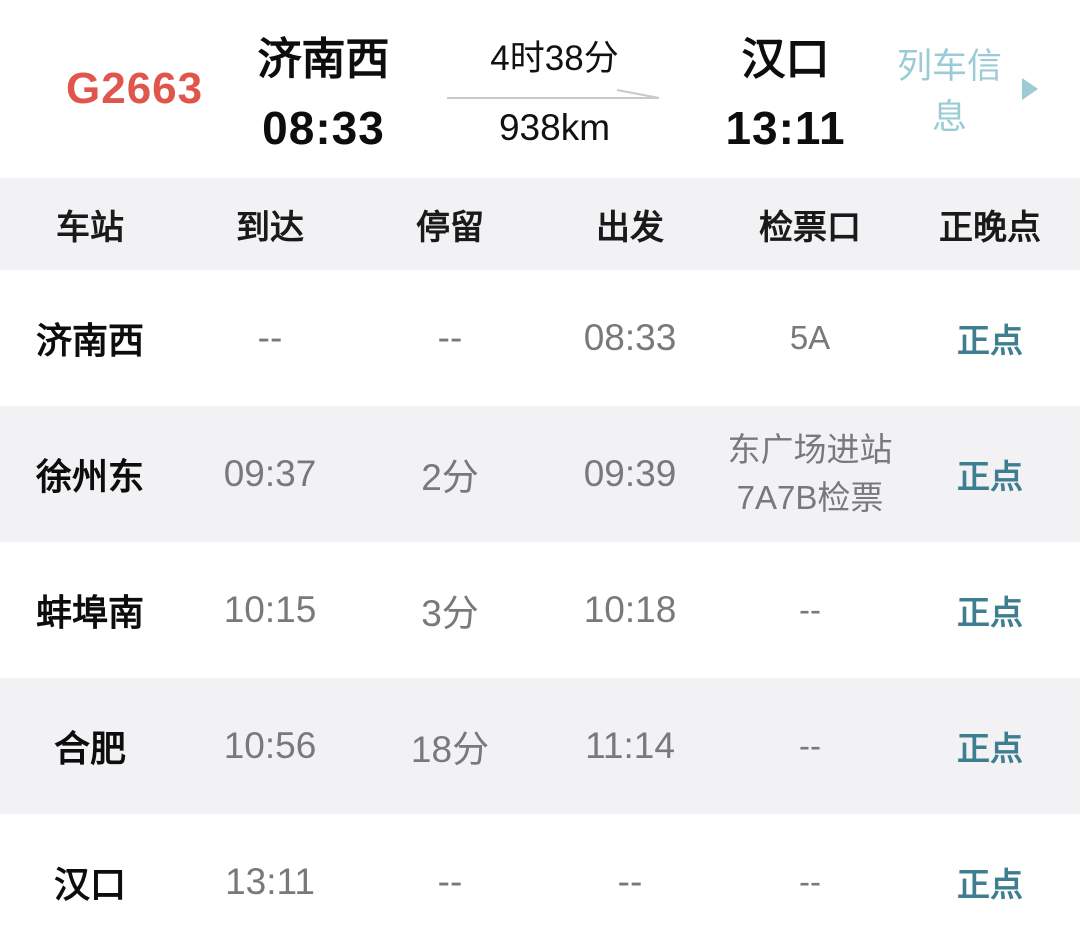 The width and height of the screenshot is (1080, 950). I want to click on train-info-label: 列车信息, so click(949, 92).